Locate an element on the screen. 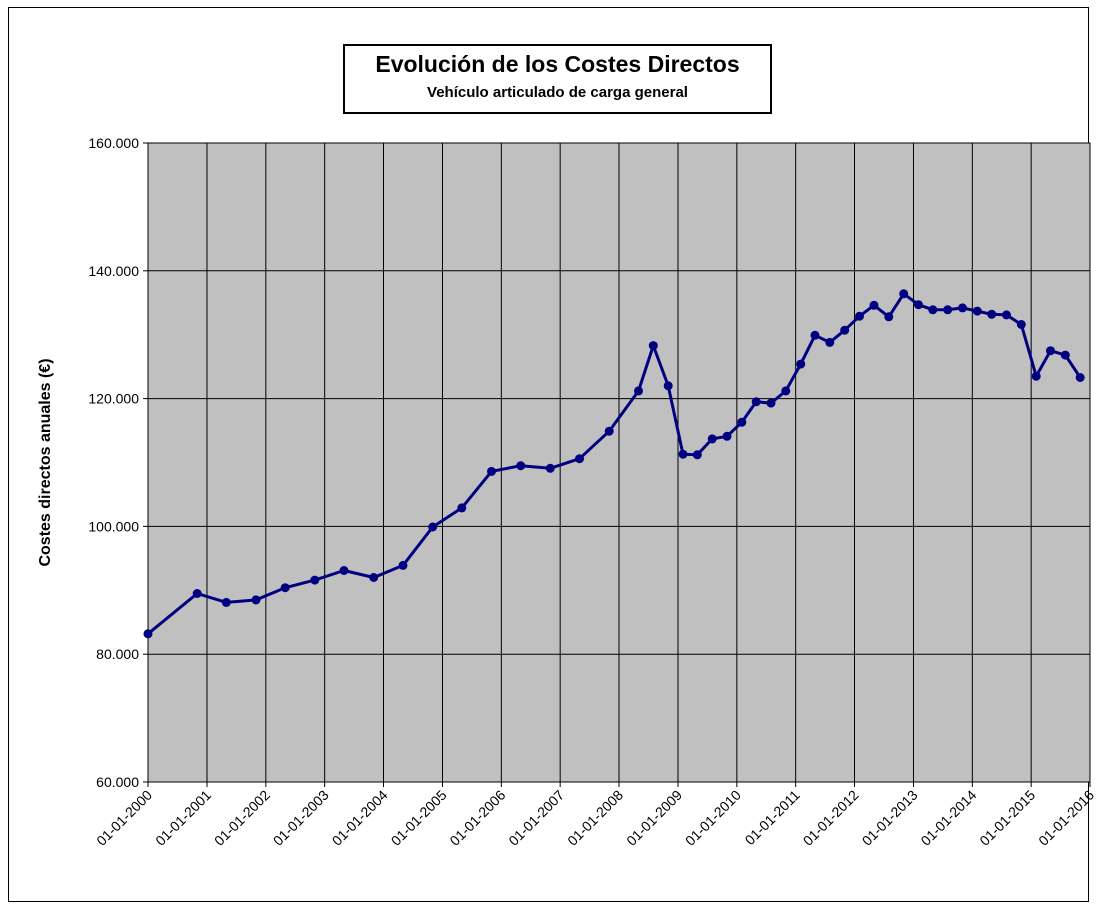 This screenshot has width=1097, height=910. x-tick-label: 01-01-2009 is located at coordinates (654, 818).